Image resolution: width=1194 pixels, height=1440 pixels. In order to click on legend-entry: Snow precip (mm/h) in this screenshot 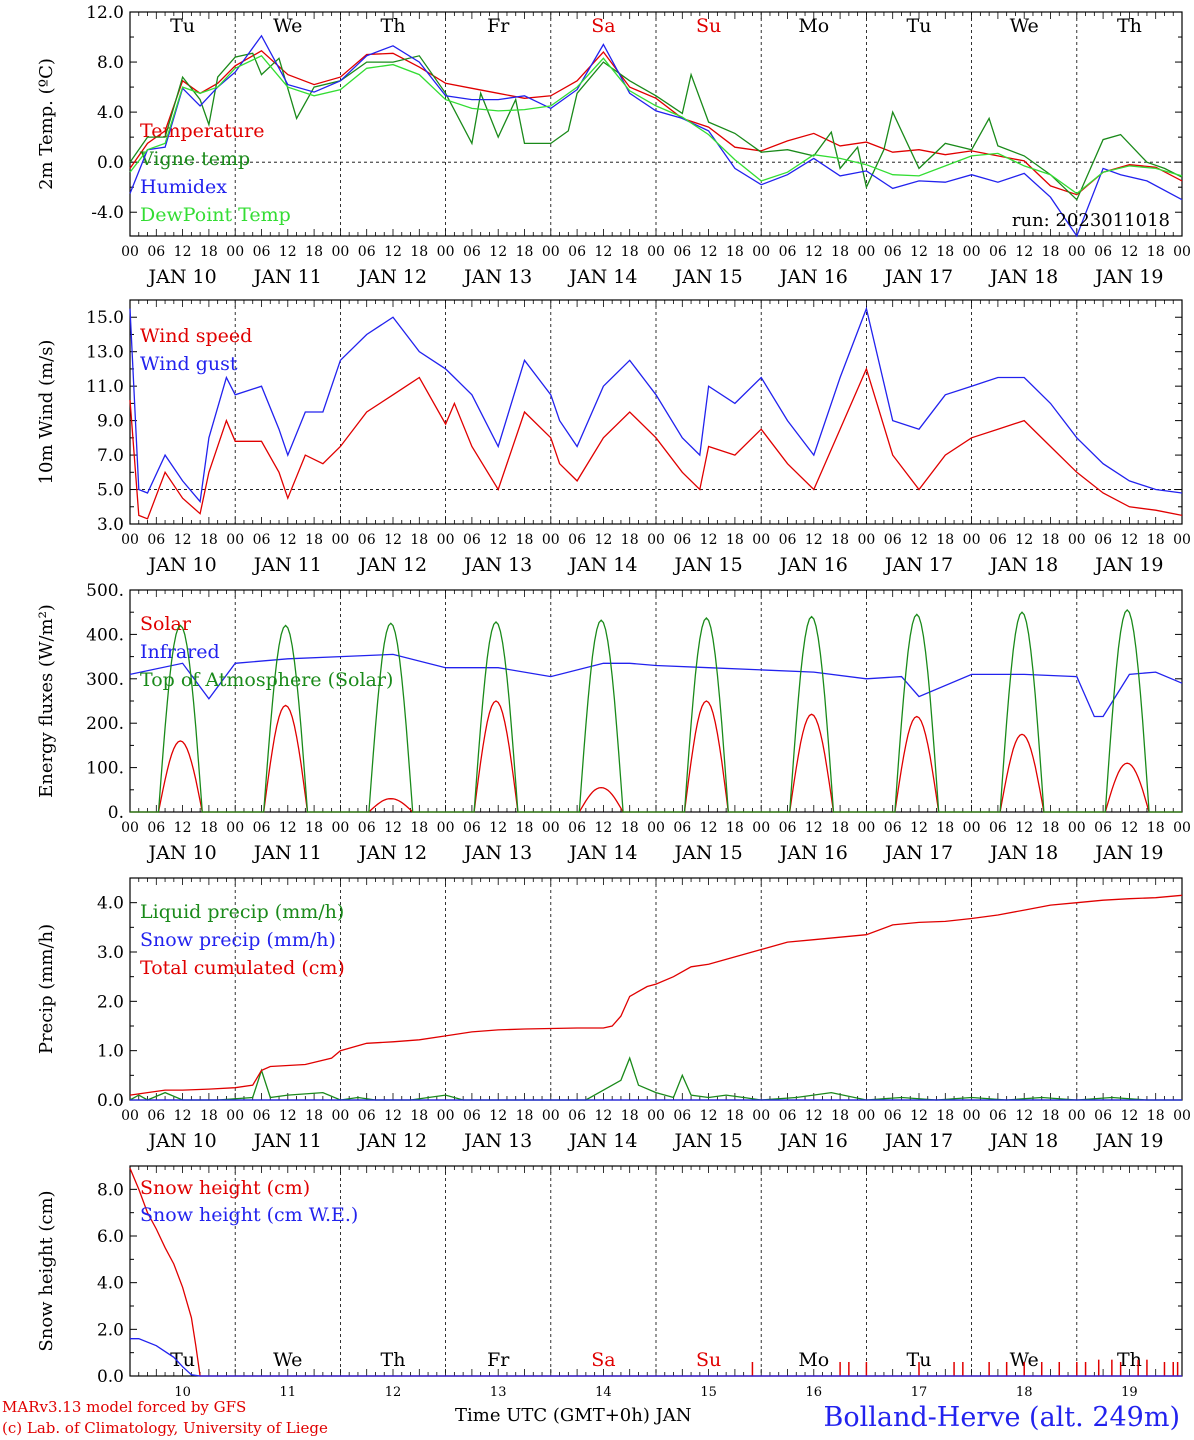, I will do `click(238, 940)`.